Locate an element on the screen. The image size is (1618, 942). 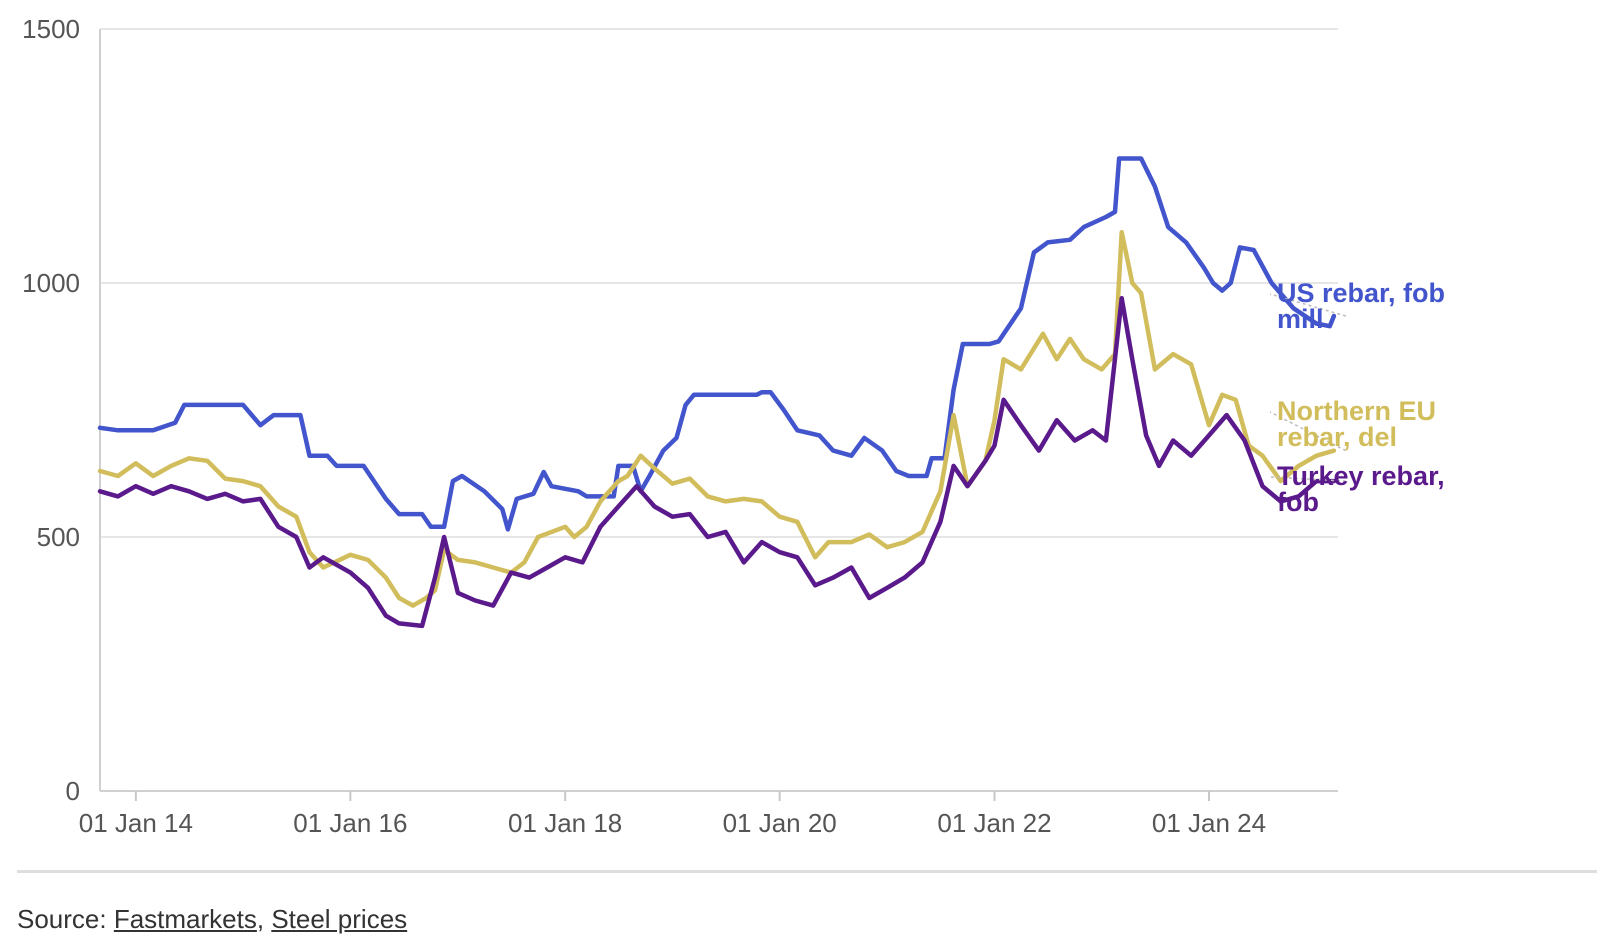
series-label: US rebar, fob mill is located at coordinates (1361, 306).